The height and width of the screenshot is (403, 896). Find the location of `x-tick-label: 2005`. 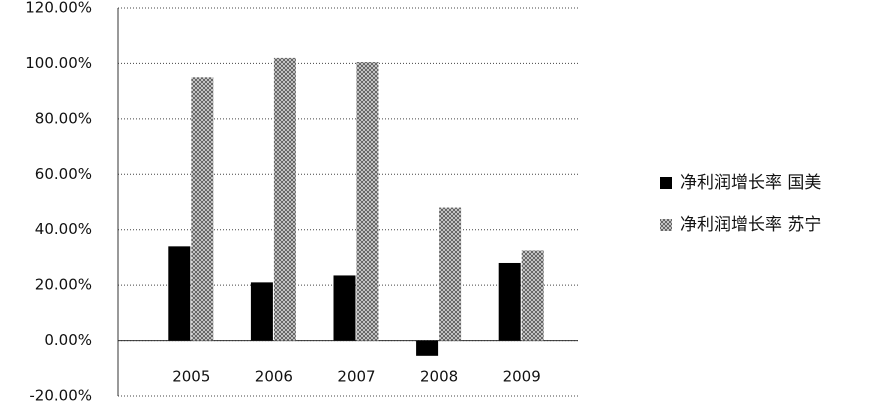

x-tick-label: 2005 is located at coordinates (191, 377).